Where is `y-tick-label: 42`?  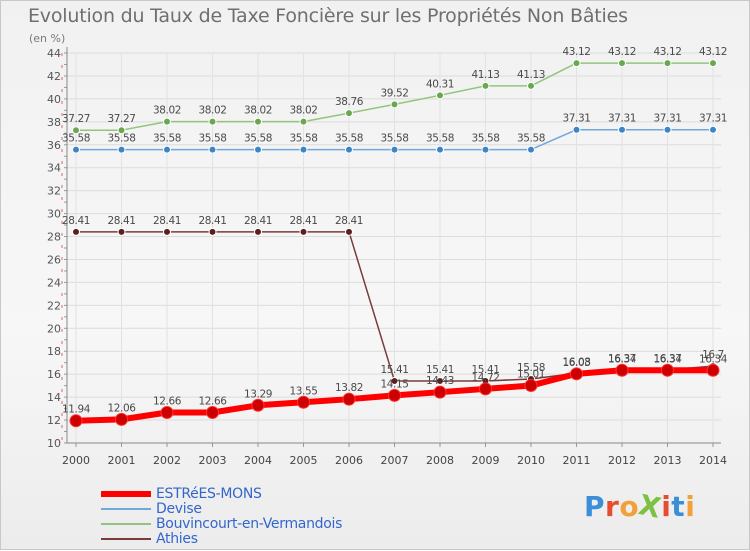 y-tick-label: 42 is located at coordinates (54, 76).